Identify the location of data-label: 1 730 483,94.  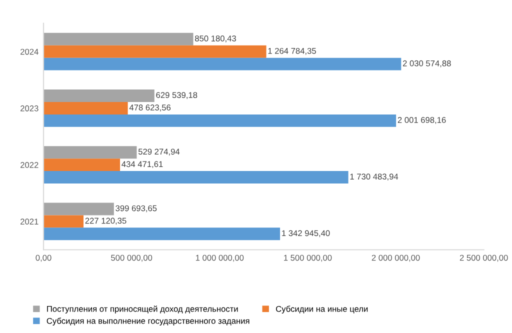
(374, 177).